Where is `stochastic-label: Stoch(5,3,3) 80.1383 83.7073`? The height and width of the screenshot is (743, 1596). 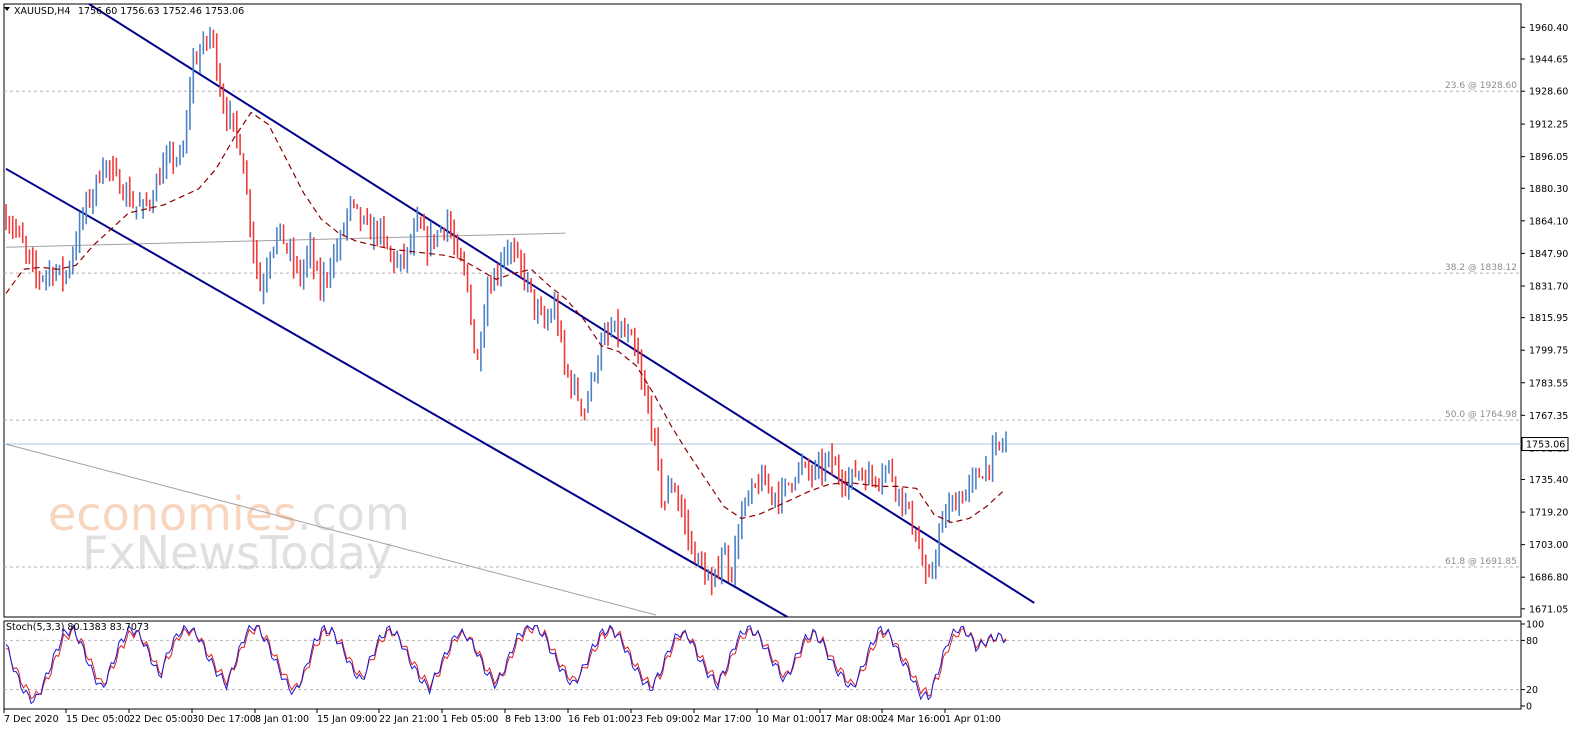 stochastic-label: Stoch(5,3,3) 80.1383 83.7073 is located at coordinates (77, 627).